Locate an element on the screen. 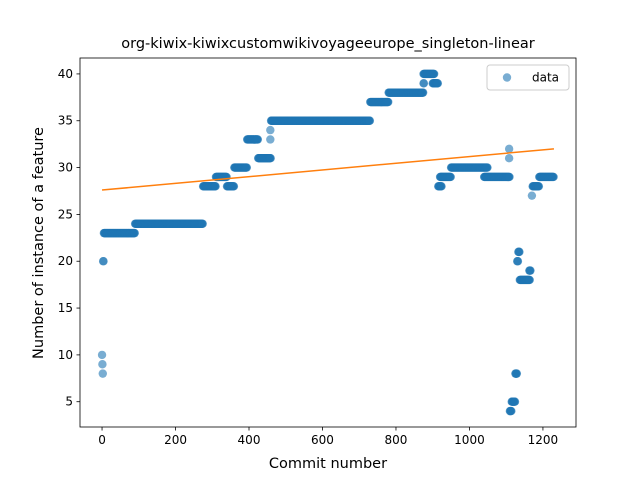 The width and height of the screenshot is (640, 480). y-tick-label: 40 is located at coordinates (65, 74).